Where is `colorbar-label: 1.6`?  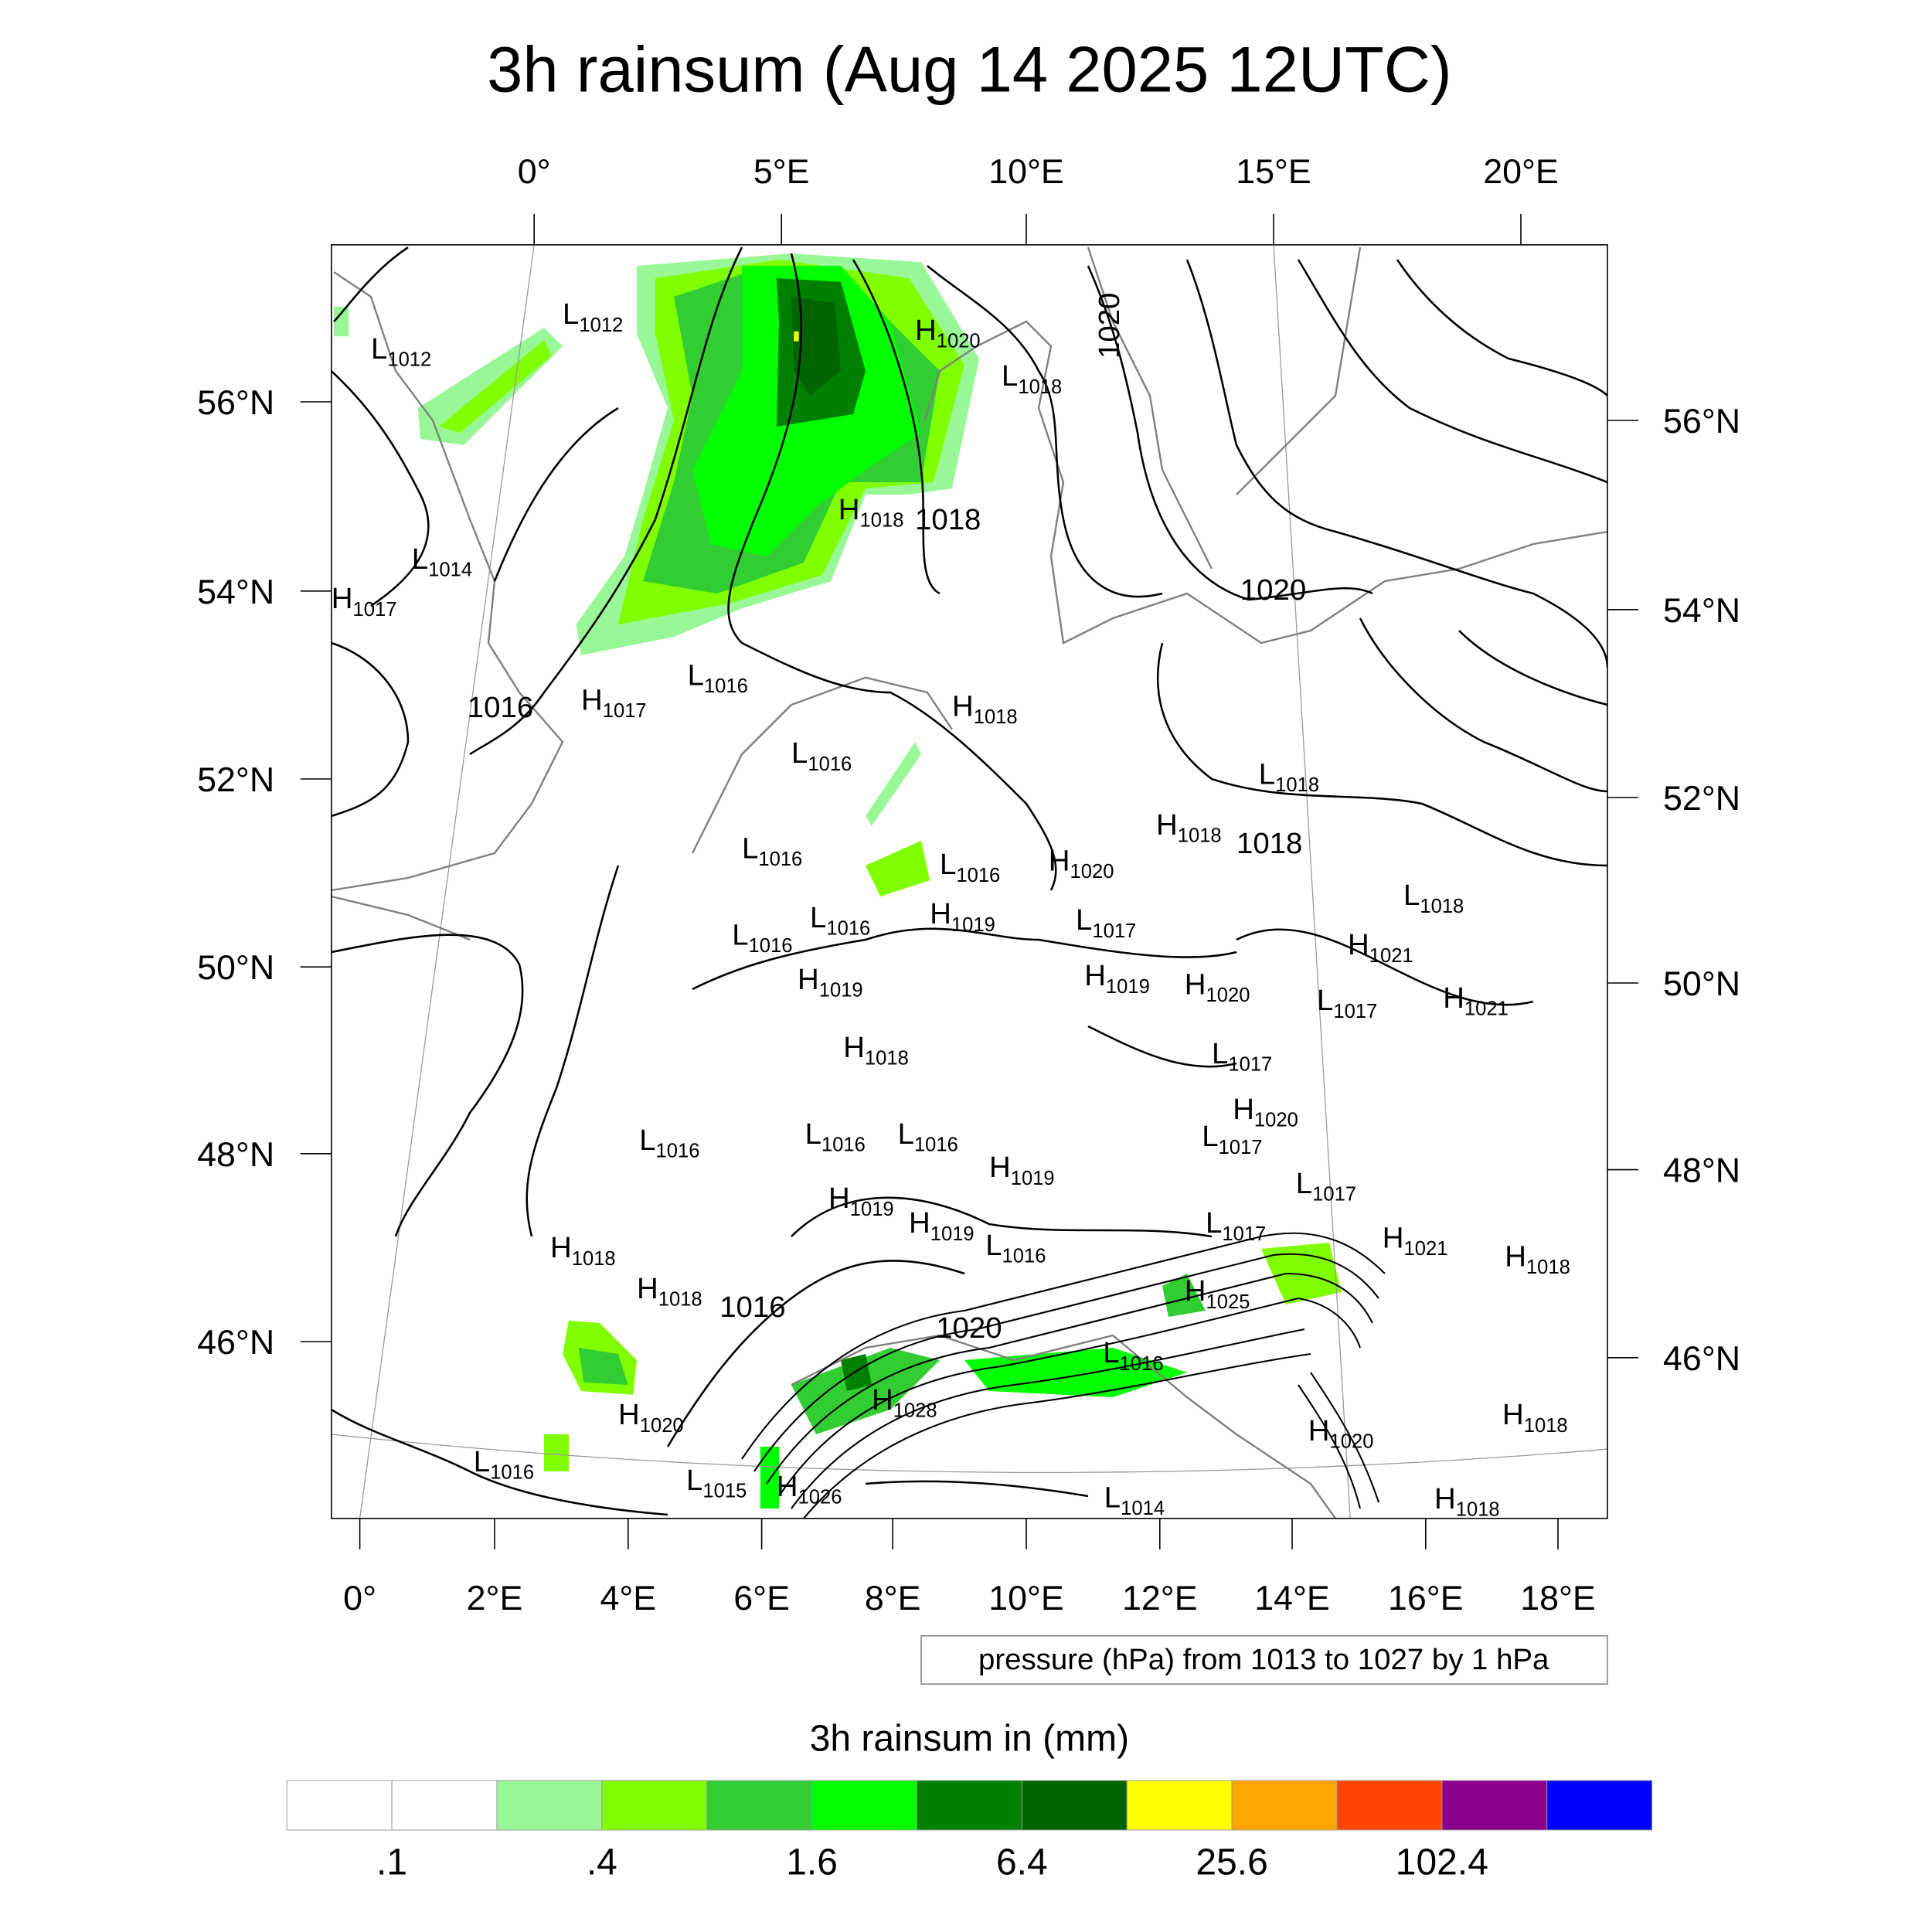
colorbar-label: 1.6 is located at coordinates (812, 1863).